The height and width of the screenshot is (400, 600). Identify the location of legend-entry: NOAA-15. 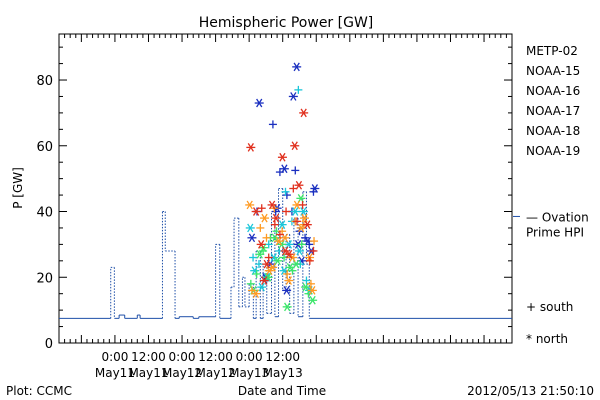
(553, 71).